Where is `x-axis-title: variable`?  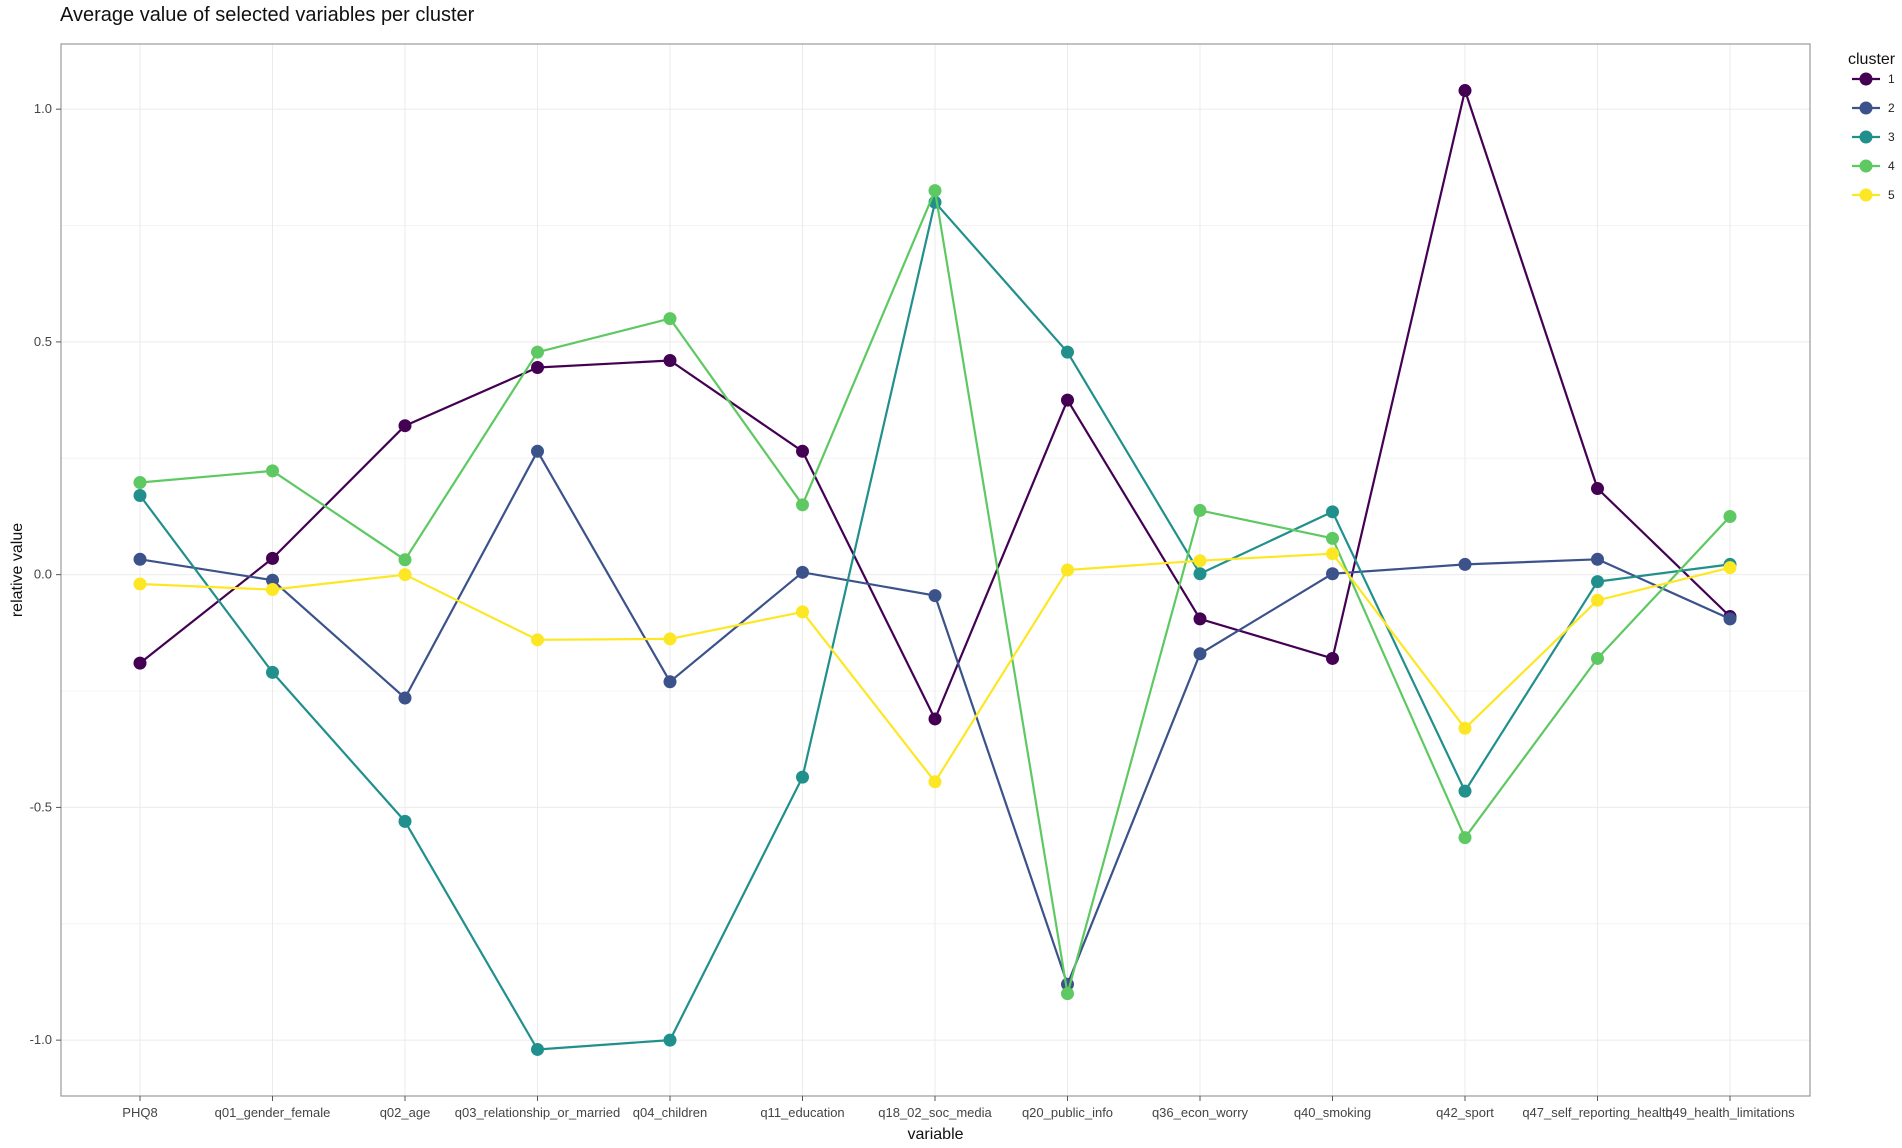
x-axis-title: variable is located at coordinates (935, 1134).